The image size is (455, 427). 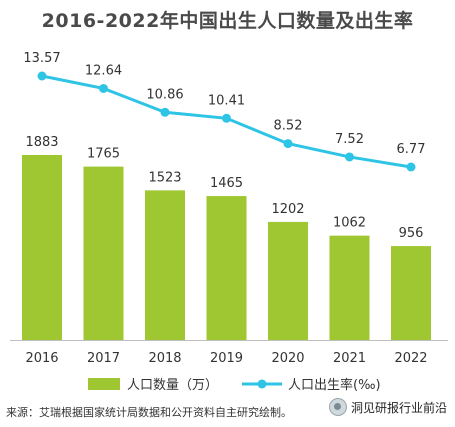 I want to click on bar-2016, so click(x=42, y=247).